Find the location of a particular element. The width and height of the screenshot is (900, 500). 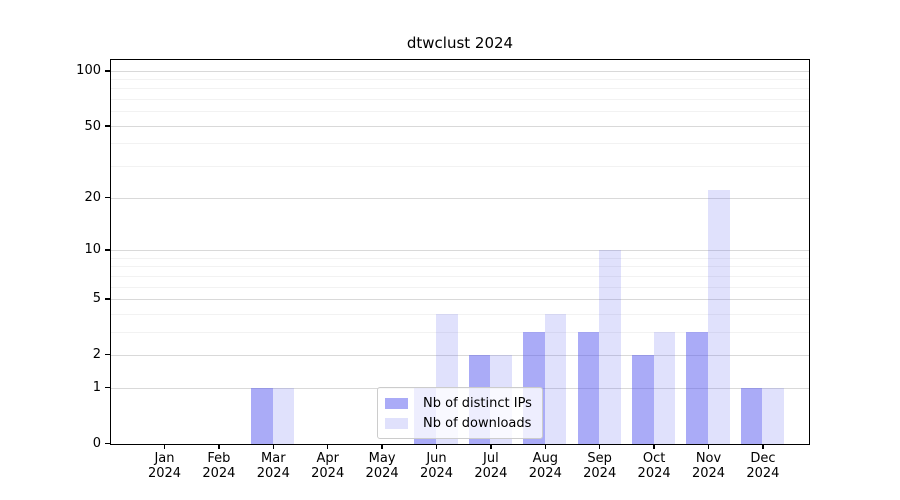

x-tick-label: Dec 2024 is located at coordinates (763, 466).